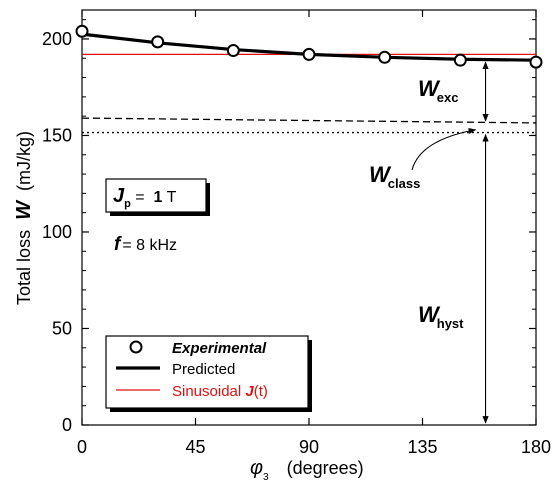  I want to click on w-hyst-subscript: hyst, so click(450, 323).